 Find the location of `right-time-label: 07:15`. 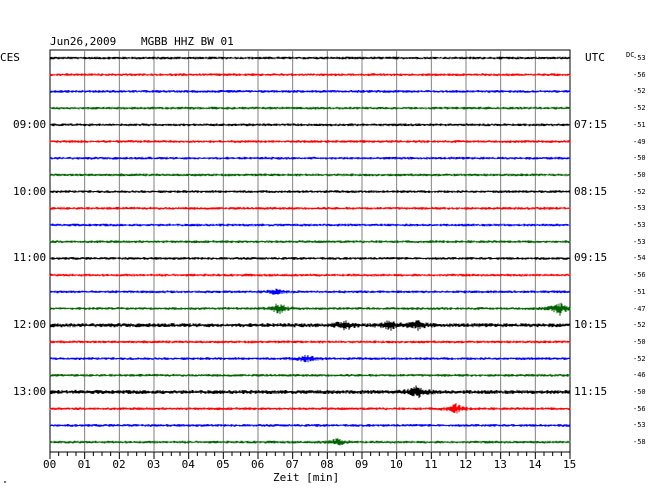

right-time-label: 07:15 is located at coordinates (591, 124).